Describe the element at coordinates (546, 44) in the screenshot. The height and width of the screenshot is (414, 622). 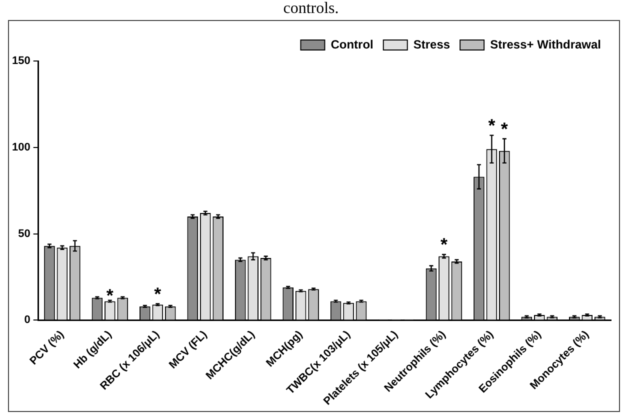
I see `legend-label: Stress+ Withdrawal` at that location.